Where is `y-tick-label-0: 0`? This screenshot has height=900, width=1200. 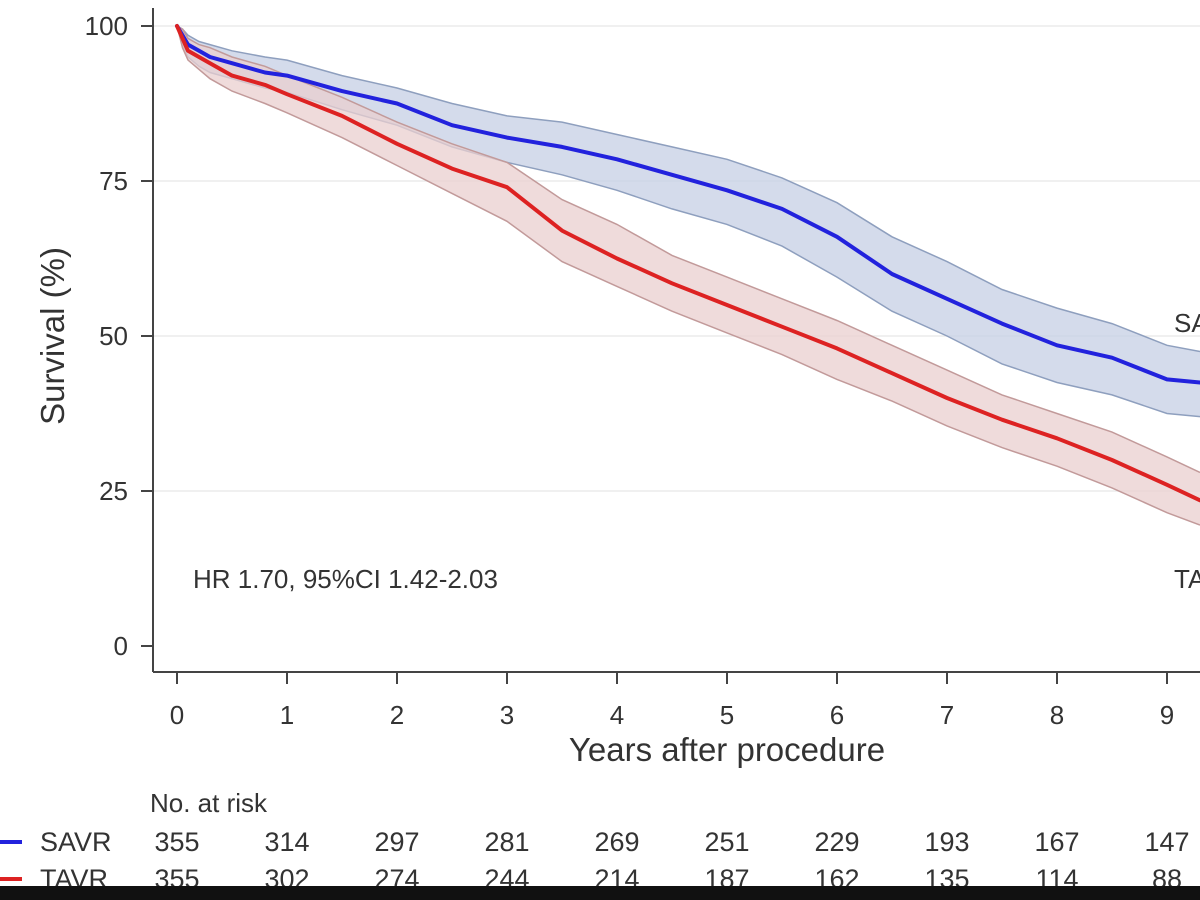
y-tick-label-0: 0 is located at coordinates (121, 646).